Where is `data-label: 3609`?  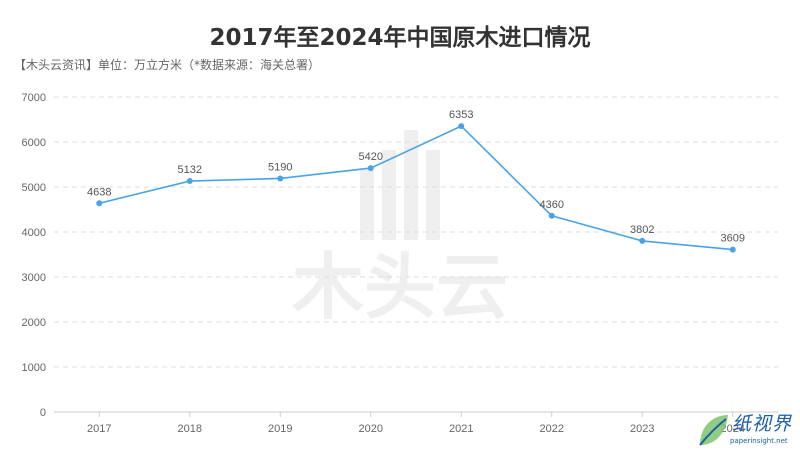 data-label: 3609 is located at coordinates (733, 239).